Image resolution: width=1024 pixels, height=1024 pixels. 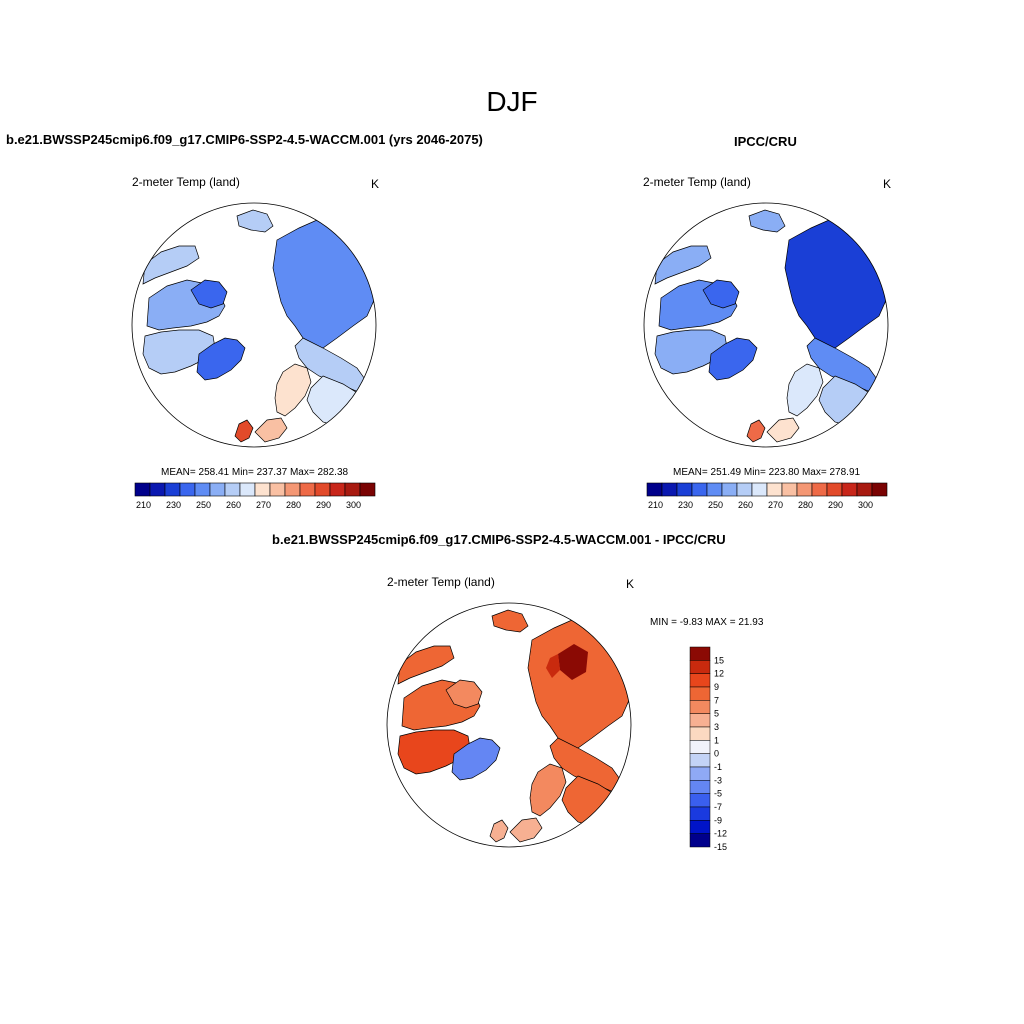 I want to click on colorbar-tick-obs-6: 290, so click(x=835, y=505).